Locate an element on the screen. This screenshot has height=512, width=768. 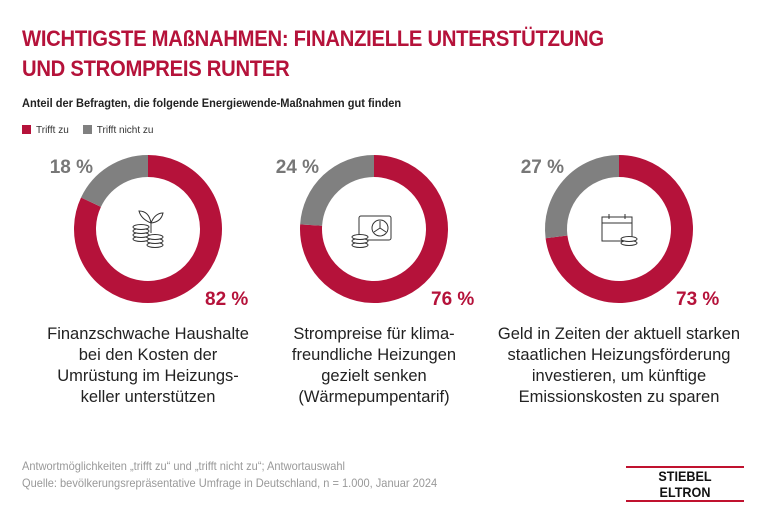
desc-line: staatlichen Heizungsförderung is located at coordinates (619, 355).